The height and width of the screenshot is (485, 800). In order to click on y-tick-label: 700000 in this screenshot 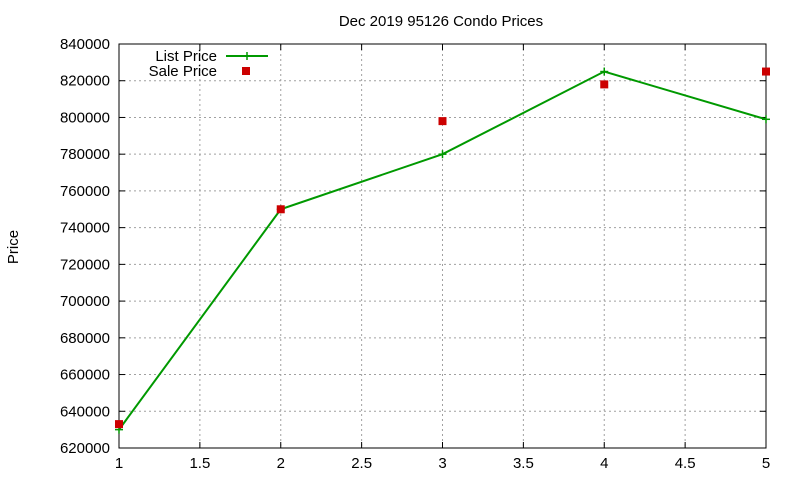, I will do `click(85, 301)`.